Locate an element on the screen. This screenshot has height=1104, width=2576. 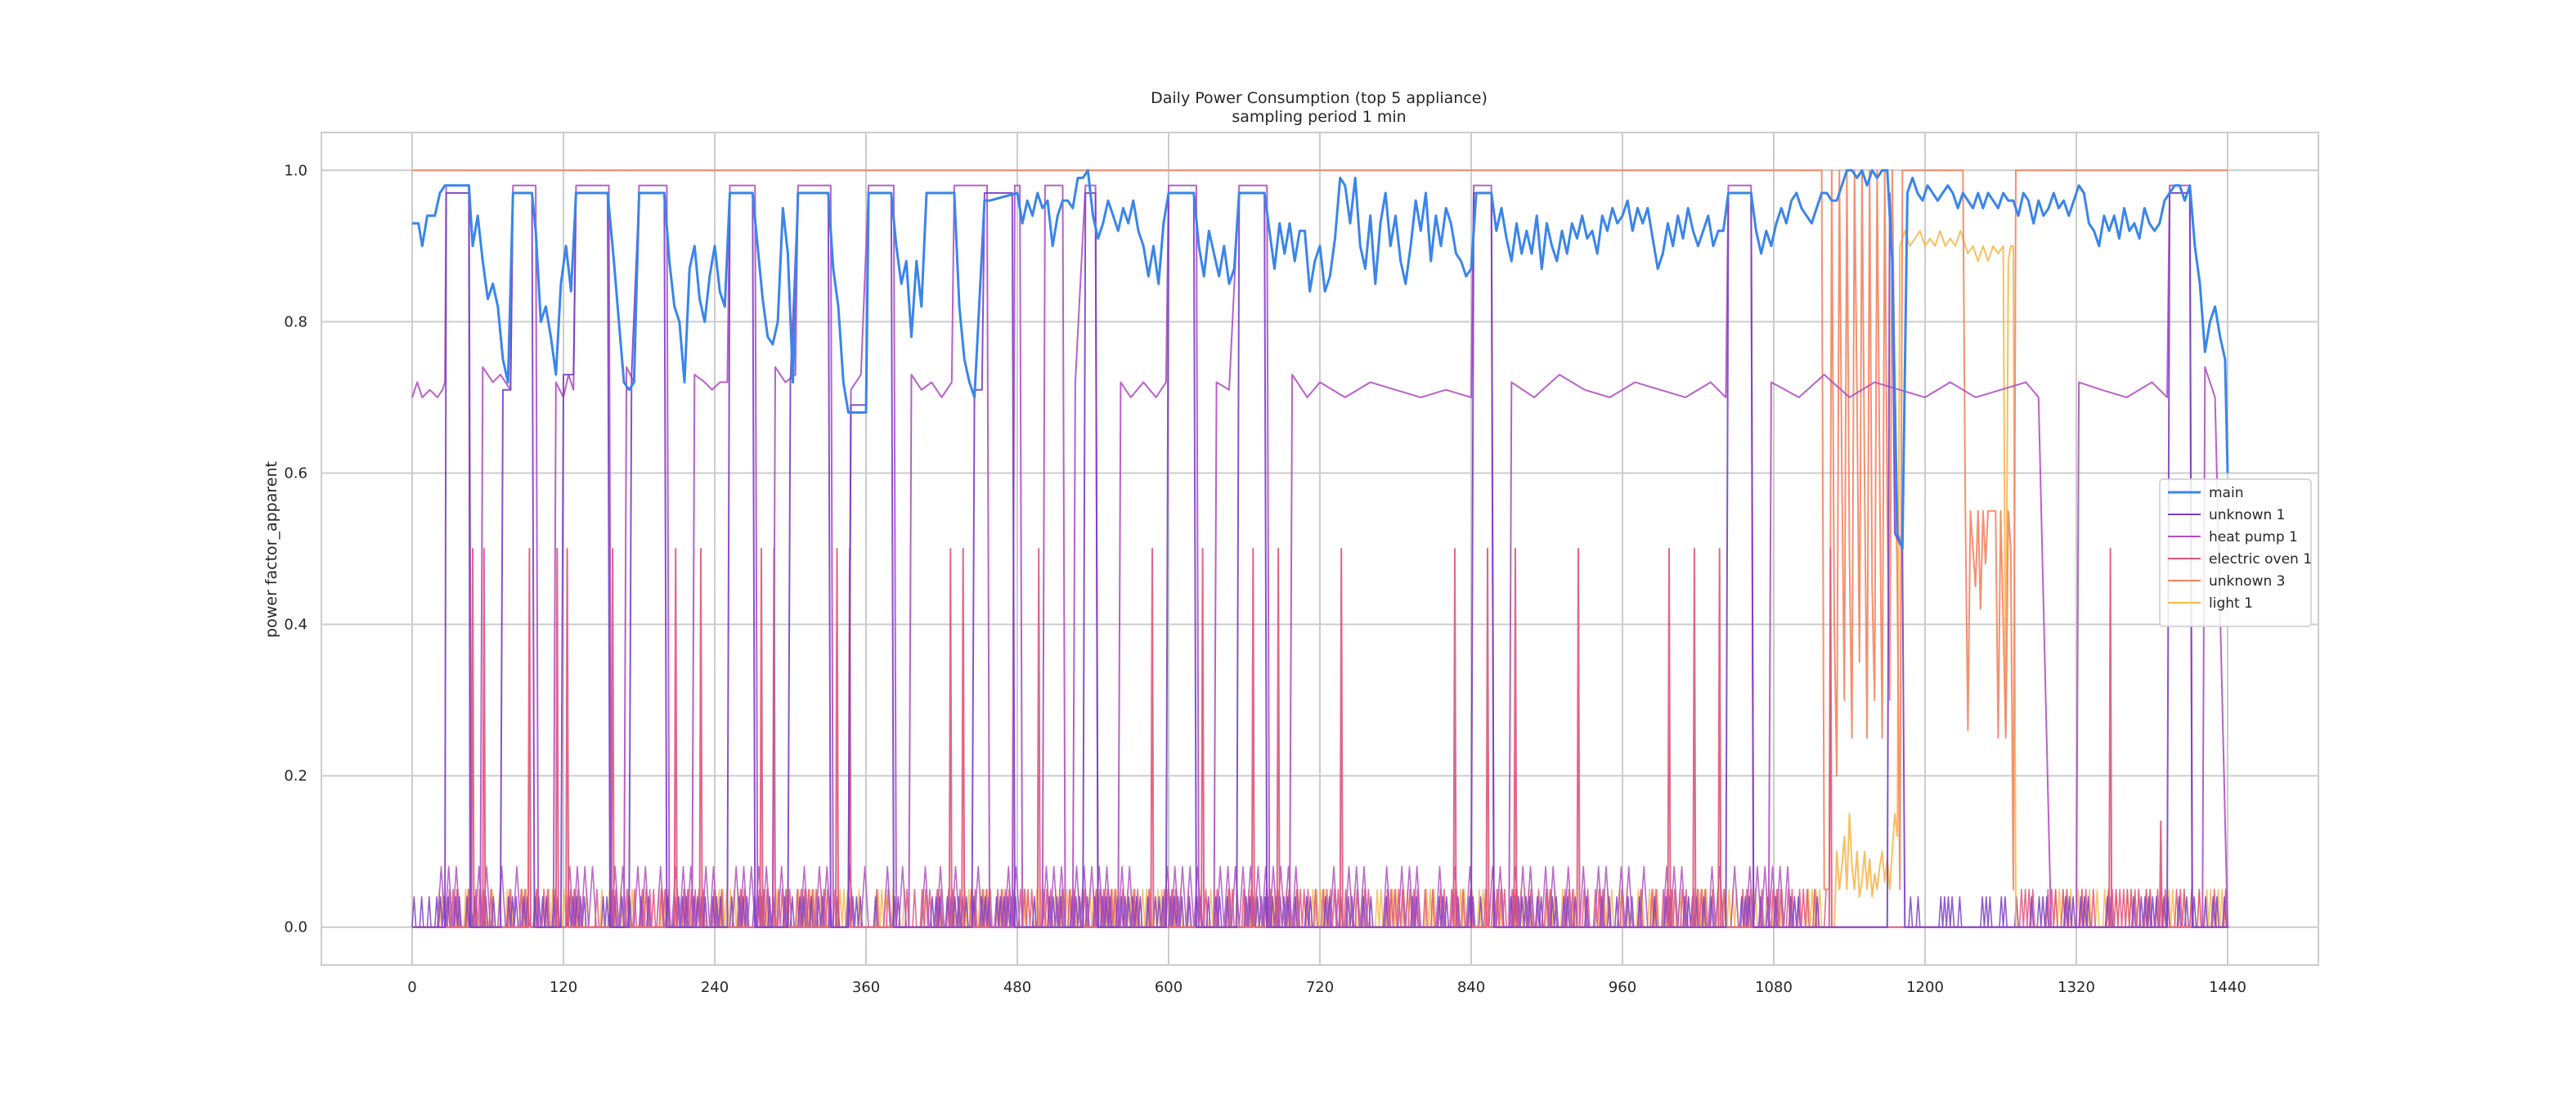
x-tick-label: 840 is located at coordinates (1471, 988).